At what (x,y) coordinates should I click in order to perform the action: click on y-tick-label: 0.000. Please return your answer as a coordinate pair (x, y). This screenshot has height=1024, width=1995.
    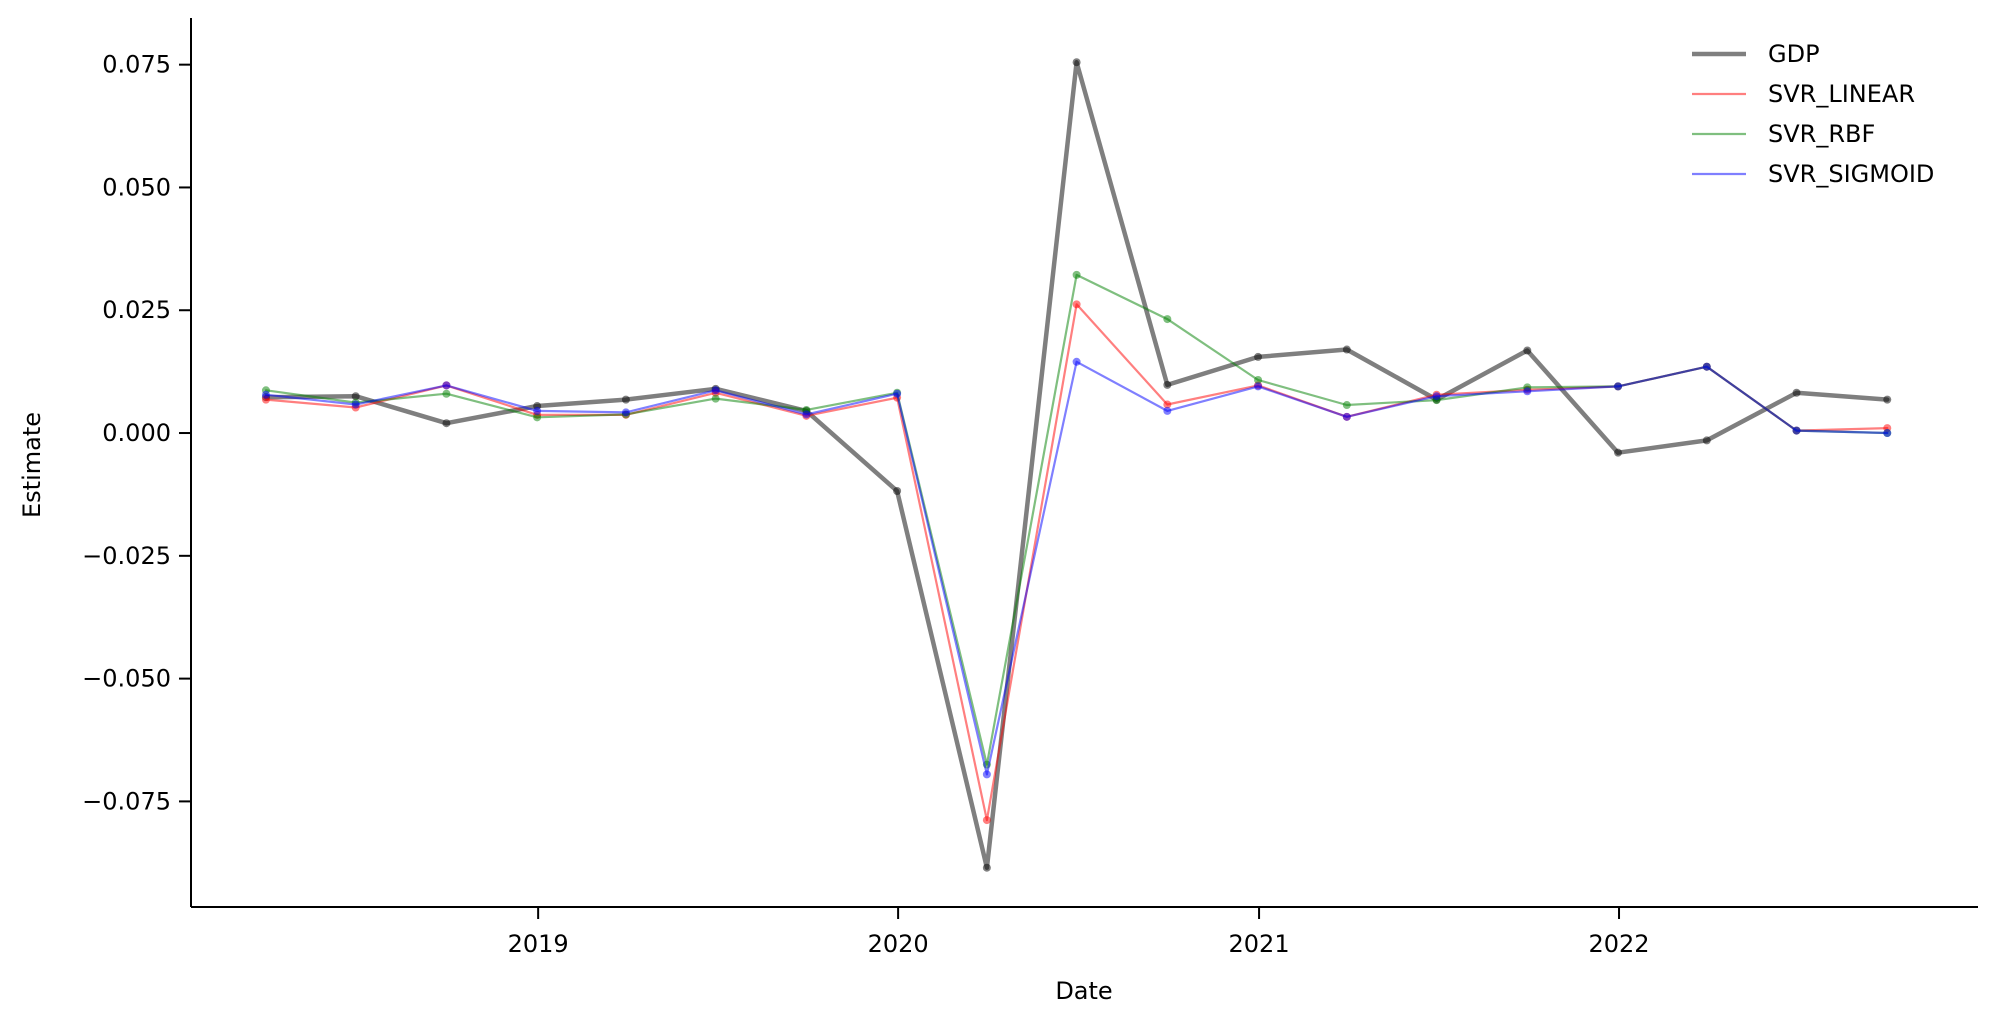
    Looking at the image, I should click on (136, 433).